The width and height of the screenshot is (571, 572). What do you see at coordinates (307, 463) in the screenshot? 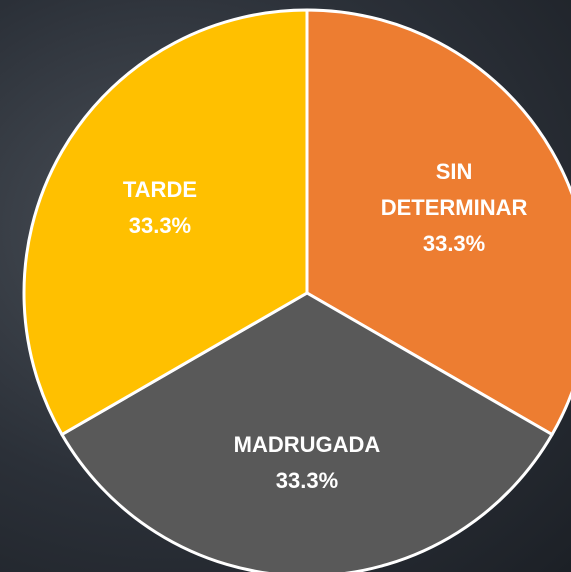
I see `slice-label: MADRUGADA 33.3%` at bounding box center [307, 463].